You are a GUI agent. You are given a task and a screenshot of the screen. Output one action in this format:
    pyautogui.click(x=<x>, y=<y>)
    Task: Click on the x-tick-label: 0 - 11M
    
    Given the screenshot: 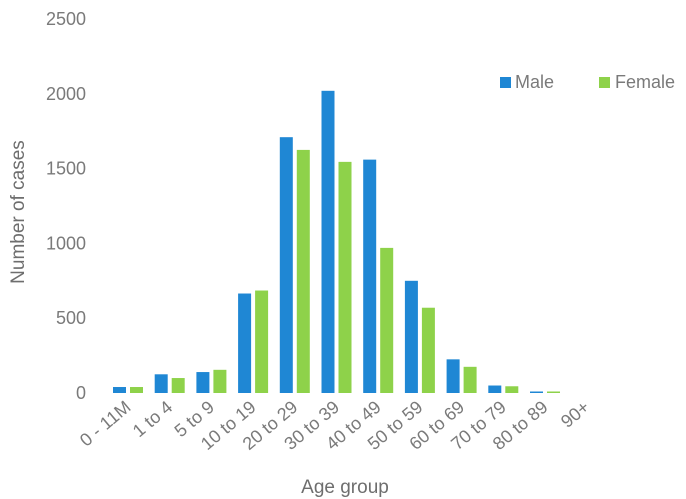 What is the action you would take?
    pyautogui.click(x=105, y=424)
    